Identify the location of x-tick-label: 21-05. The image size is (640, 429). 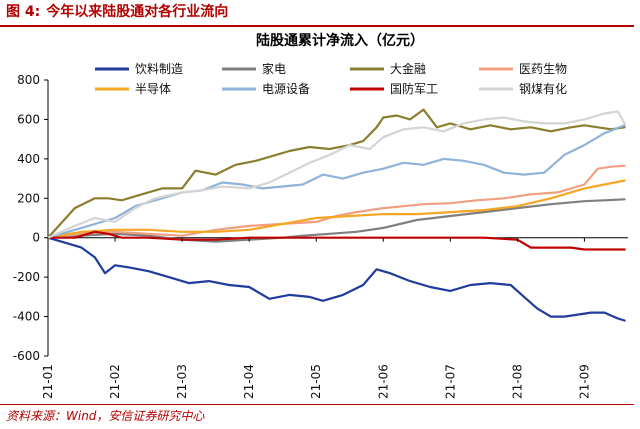
(316, 381).